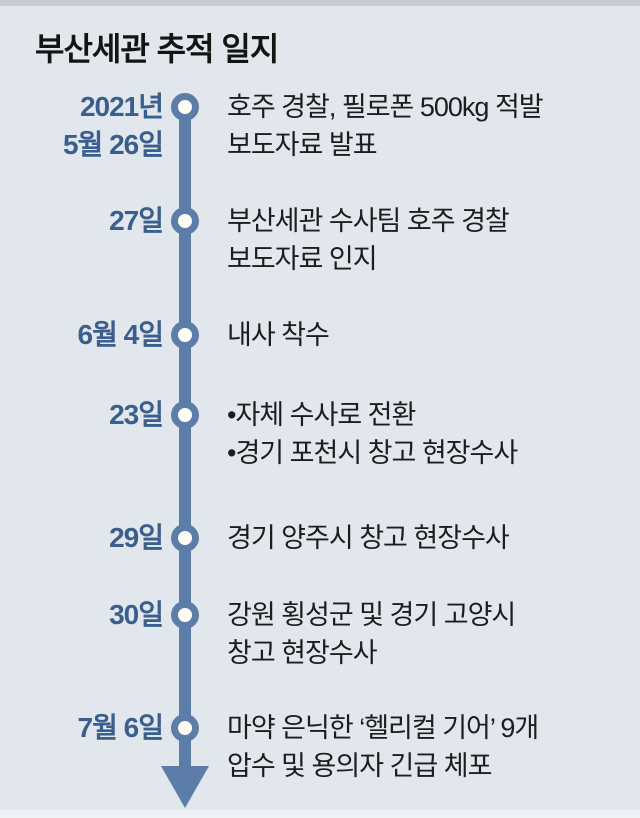 The image size is (640, 818). What do you see at coordinates (136, 537) in the screenshot?
I see `entry-date: 29일` at bounding box center [136, 537].